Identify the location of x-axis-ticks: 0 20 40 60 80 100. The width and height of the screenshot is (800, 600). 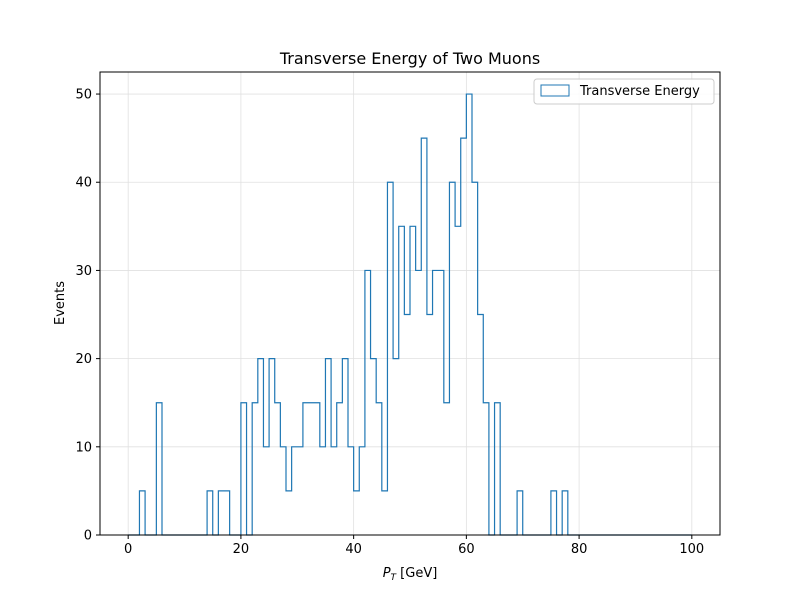
(414, 546).